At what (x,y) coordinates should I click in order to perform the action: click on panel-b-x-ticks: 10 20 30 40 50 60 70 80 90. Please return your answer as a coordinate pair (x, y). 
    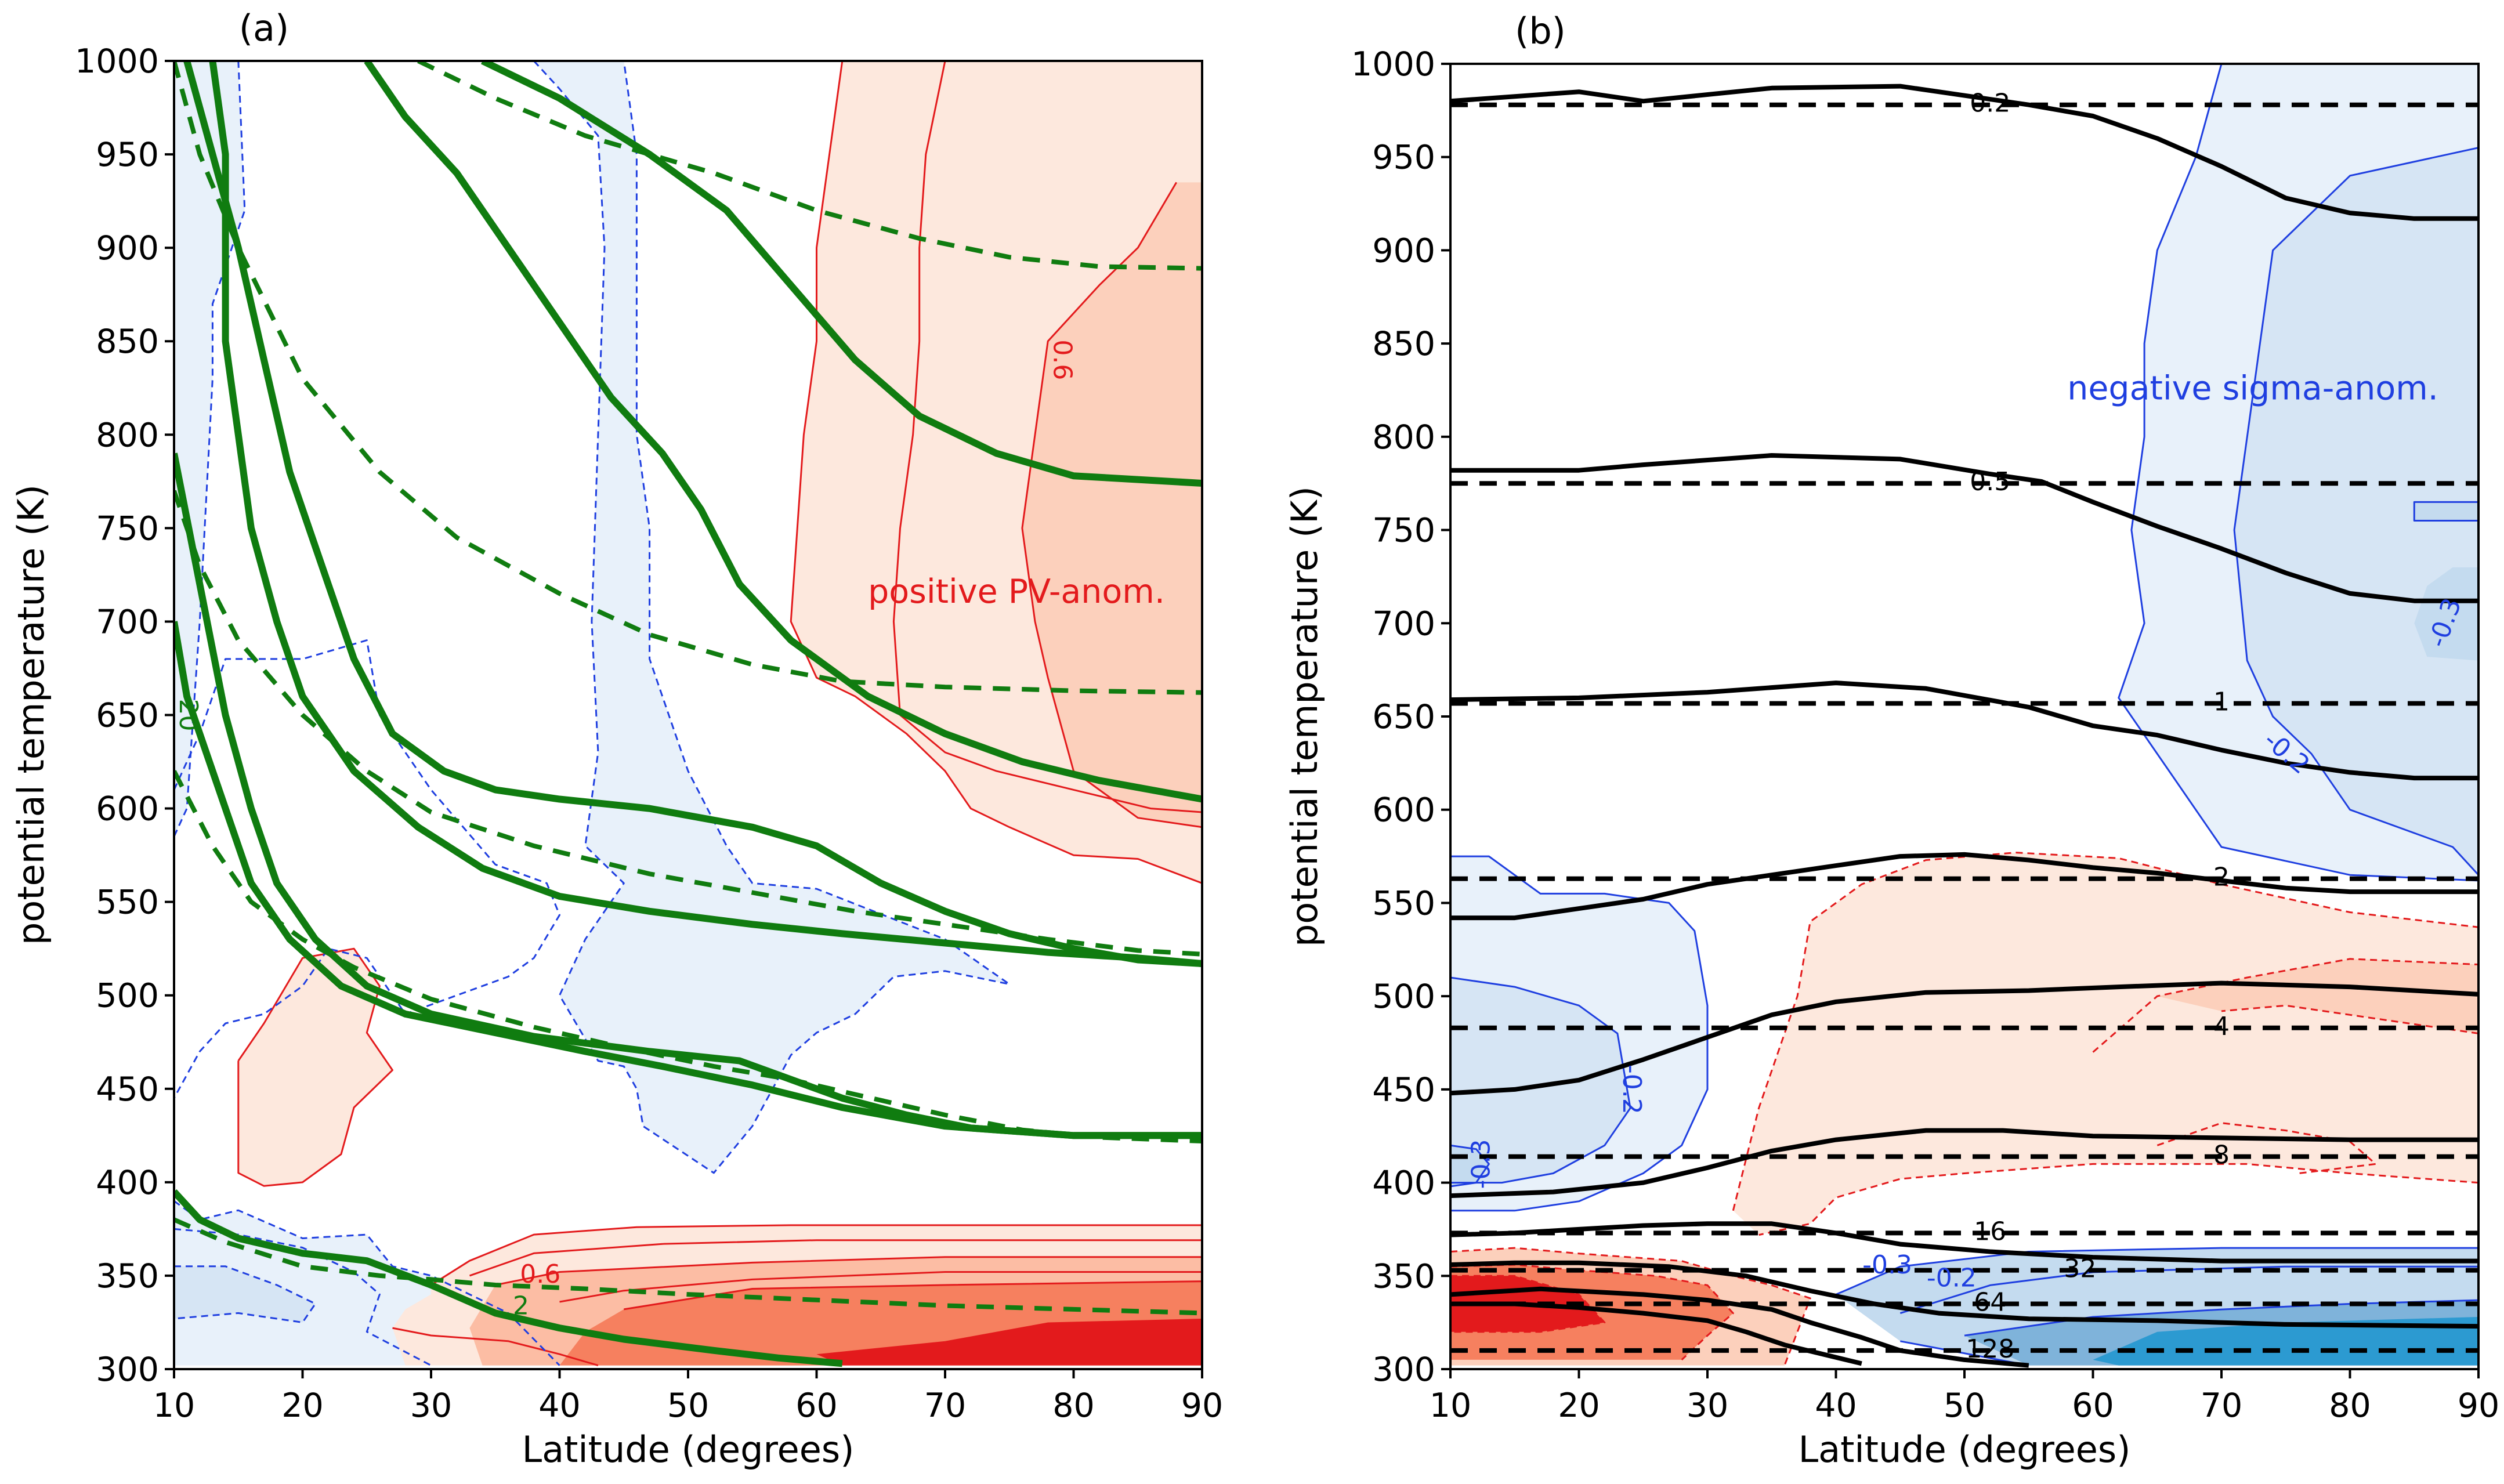
    Looking at the image, I should click on (1964, 1397).